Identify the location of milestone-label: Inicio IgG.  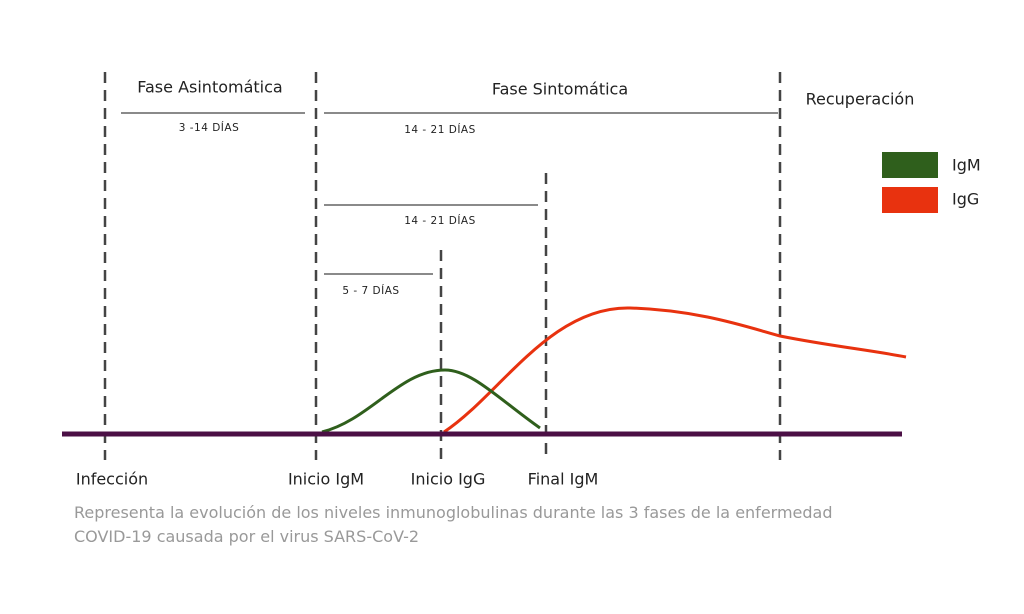
(448, 479).